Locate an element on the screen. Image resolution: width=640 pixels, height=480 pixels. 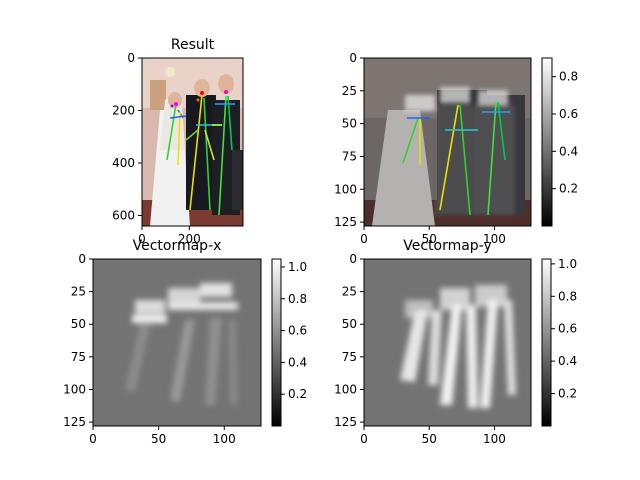
vectormap-x-ticks: 0 50 100 0 25 50 75 100 125 is located at coordinates (149, 349).